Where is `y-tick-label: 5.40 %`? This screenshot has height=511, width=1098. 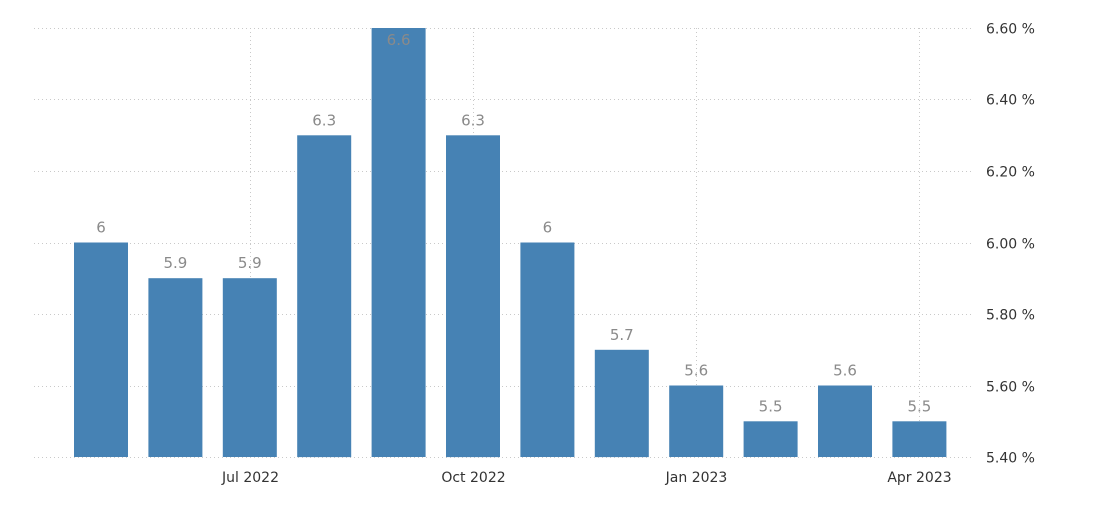 y-tick-label: 5.40 % is located at coordinates (1010, 459).